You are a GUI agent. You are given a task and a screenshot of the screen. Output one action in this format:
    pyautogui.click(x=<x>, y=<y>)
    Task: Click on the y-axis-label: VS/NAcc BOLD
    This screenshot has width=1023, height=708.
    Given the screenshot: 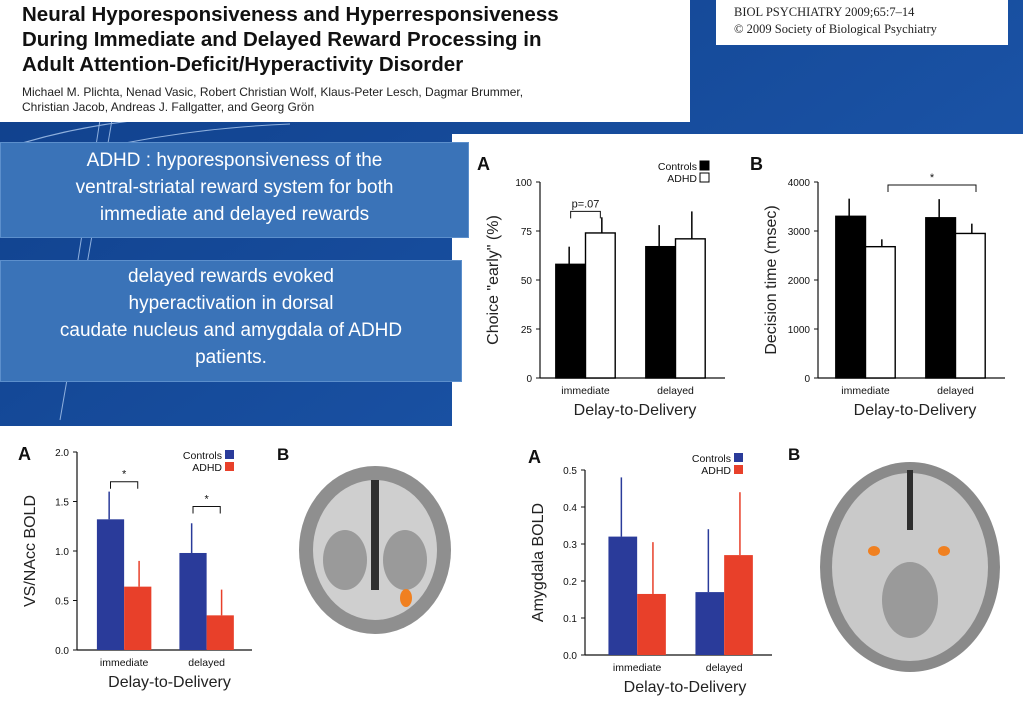 What is the action you would take?
    pyautogui.click(x=30, y=551)
    